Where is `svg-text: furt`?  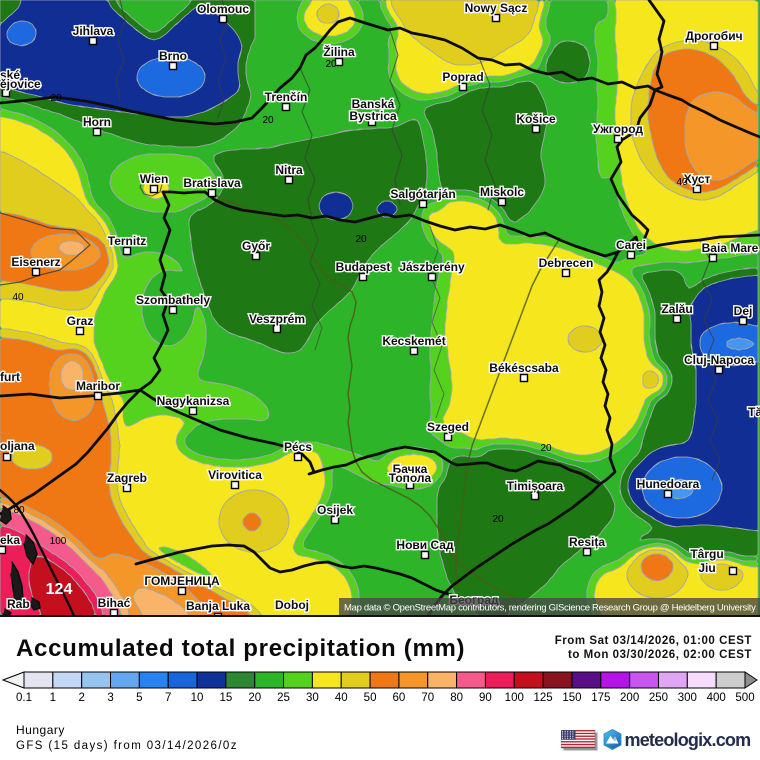
svg-text: furt is located at coordinates (10, 377).